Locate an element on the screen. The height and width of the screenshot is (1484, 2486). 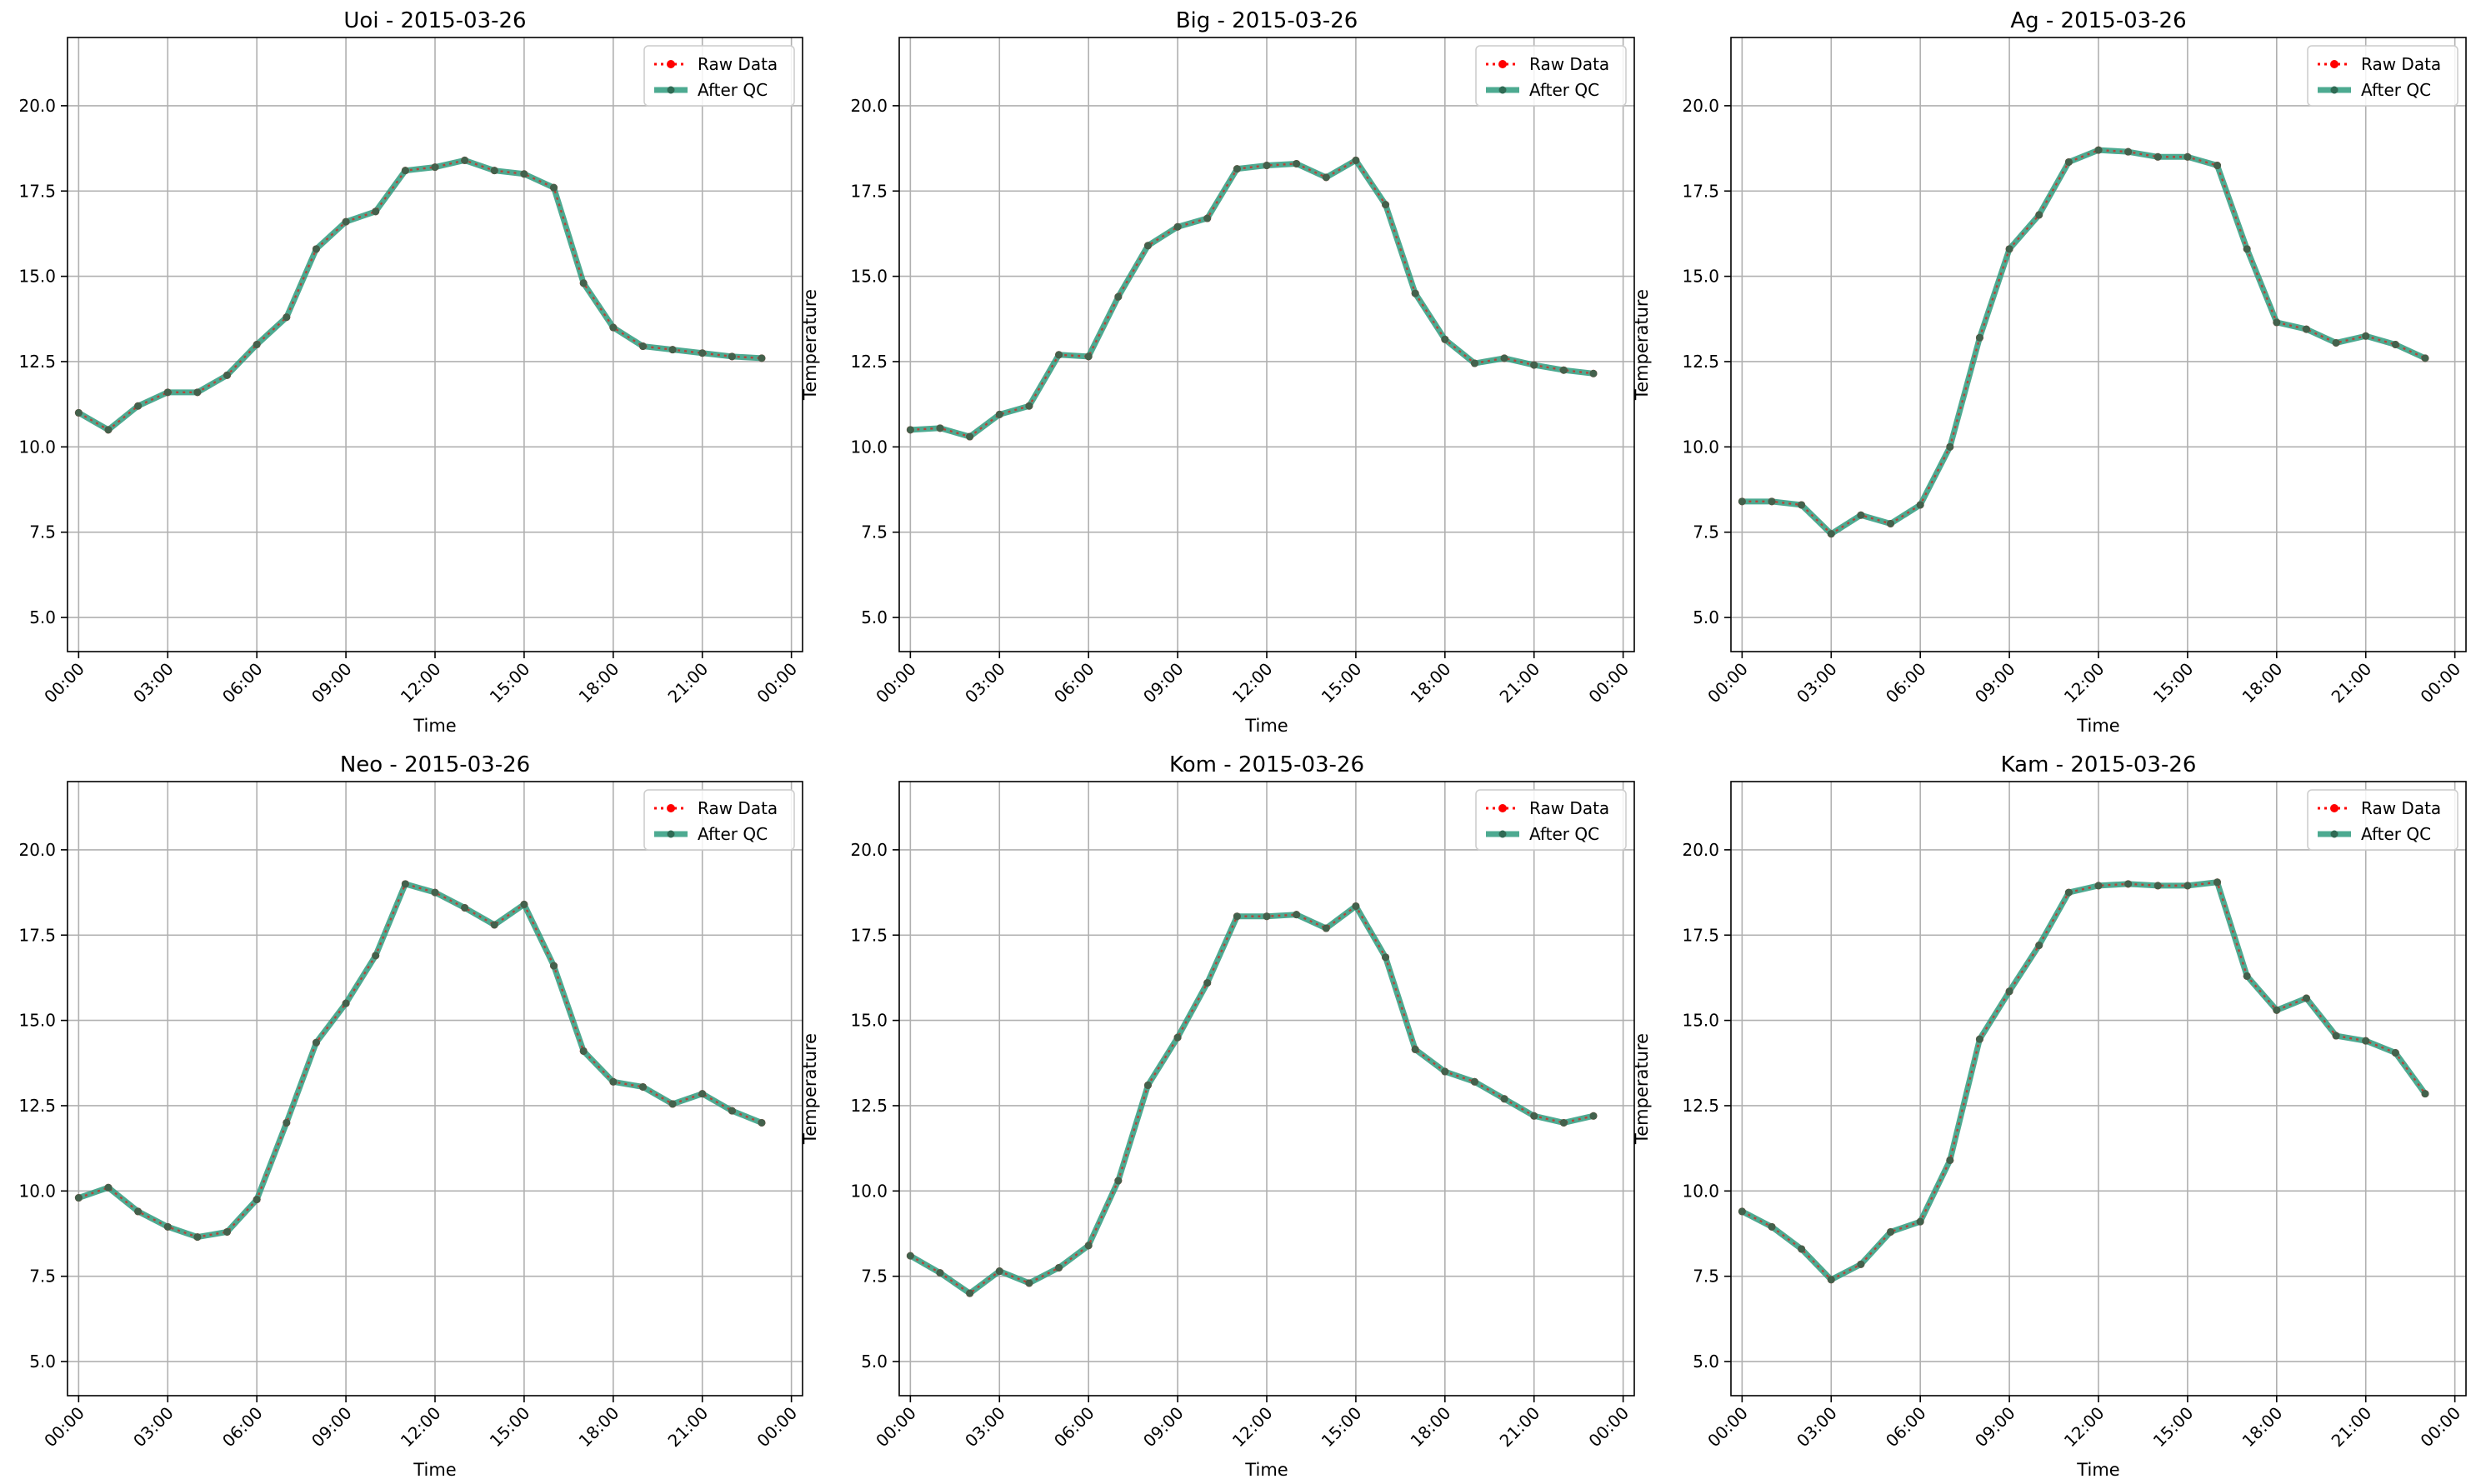
y-tick-label: 12.5 is located at coordinates (1700, 1106).